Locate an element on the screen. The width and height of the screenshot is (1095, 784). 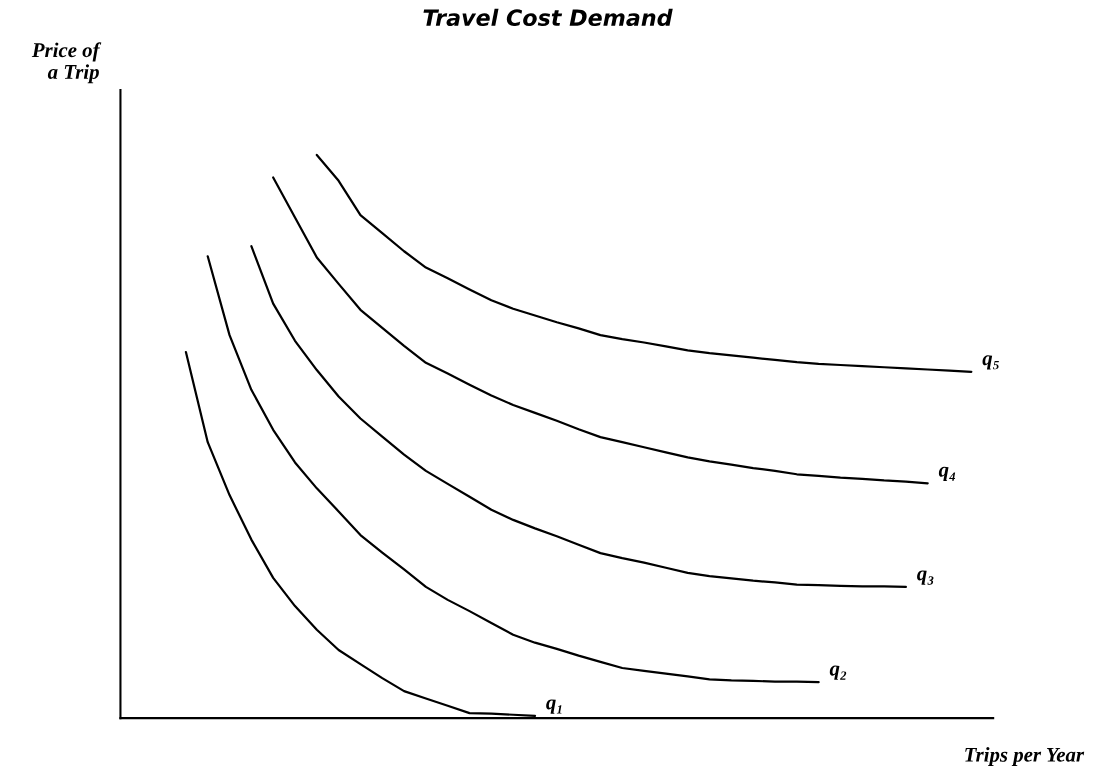
series-label: q₄ is located at coordinates (947, 474).